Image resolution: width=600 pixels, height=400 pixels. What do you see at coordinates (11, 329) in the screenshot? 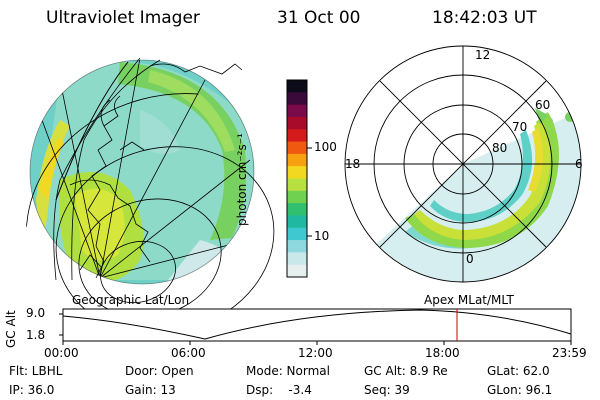
I see `timeline-ylabel: GC Alt` at bounding box center [11, 329].